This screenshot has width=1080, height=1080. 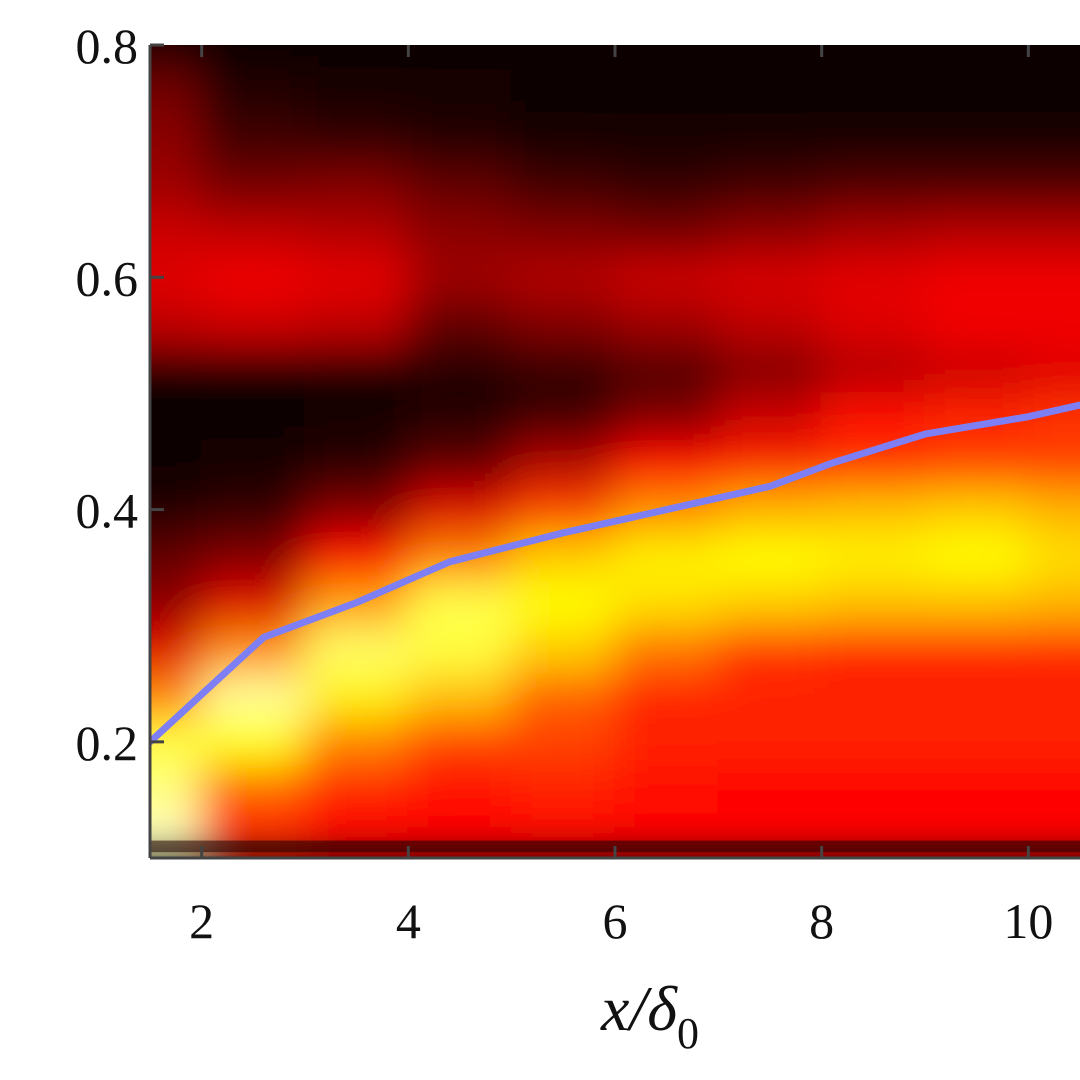 What do you see at coordinates (107, 511) in the screenshot?
I see `y-tick-label: 0.4` at bounding box center [107, 511].